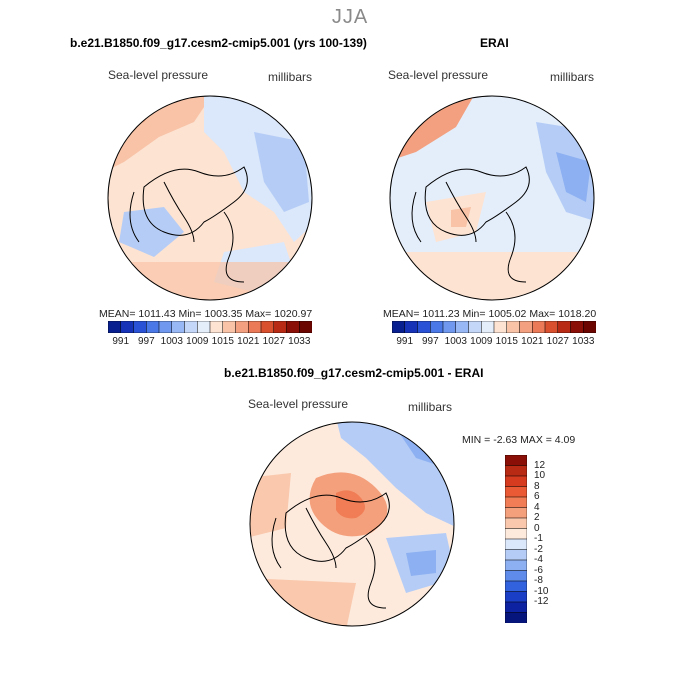  What do you see at coordinates (519, 440) in the screenshot?
I see `diff-stats: MIN = -2.63 MAX = 4.09` at bounding box center [519, 440].